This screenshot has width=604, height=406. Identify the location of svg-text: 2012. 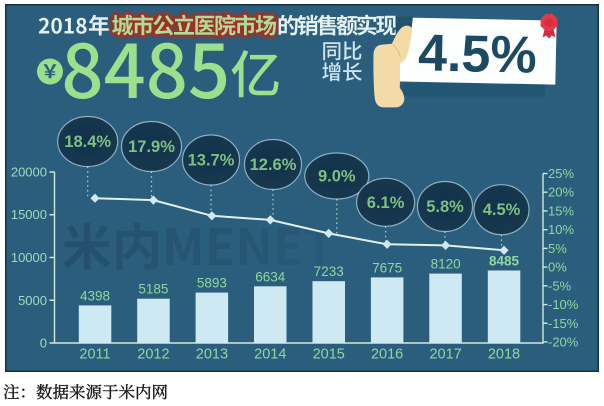
(153, 355).